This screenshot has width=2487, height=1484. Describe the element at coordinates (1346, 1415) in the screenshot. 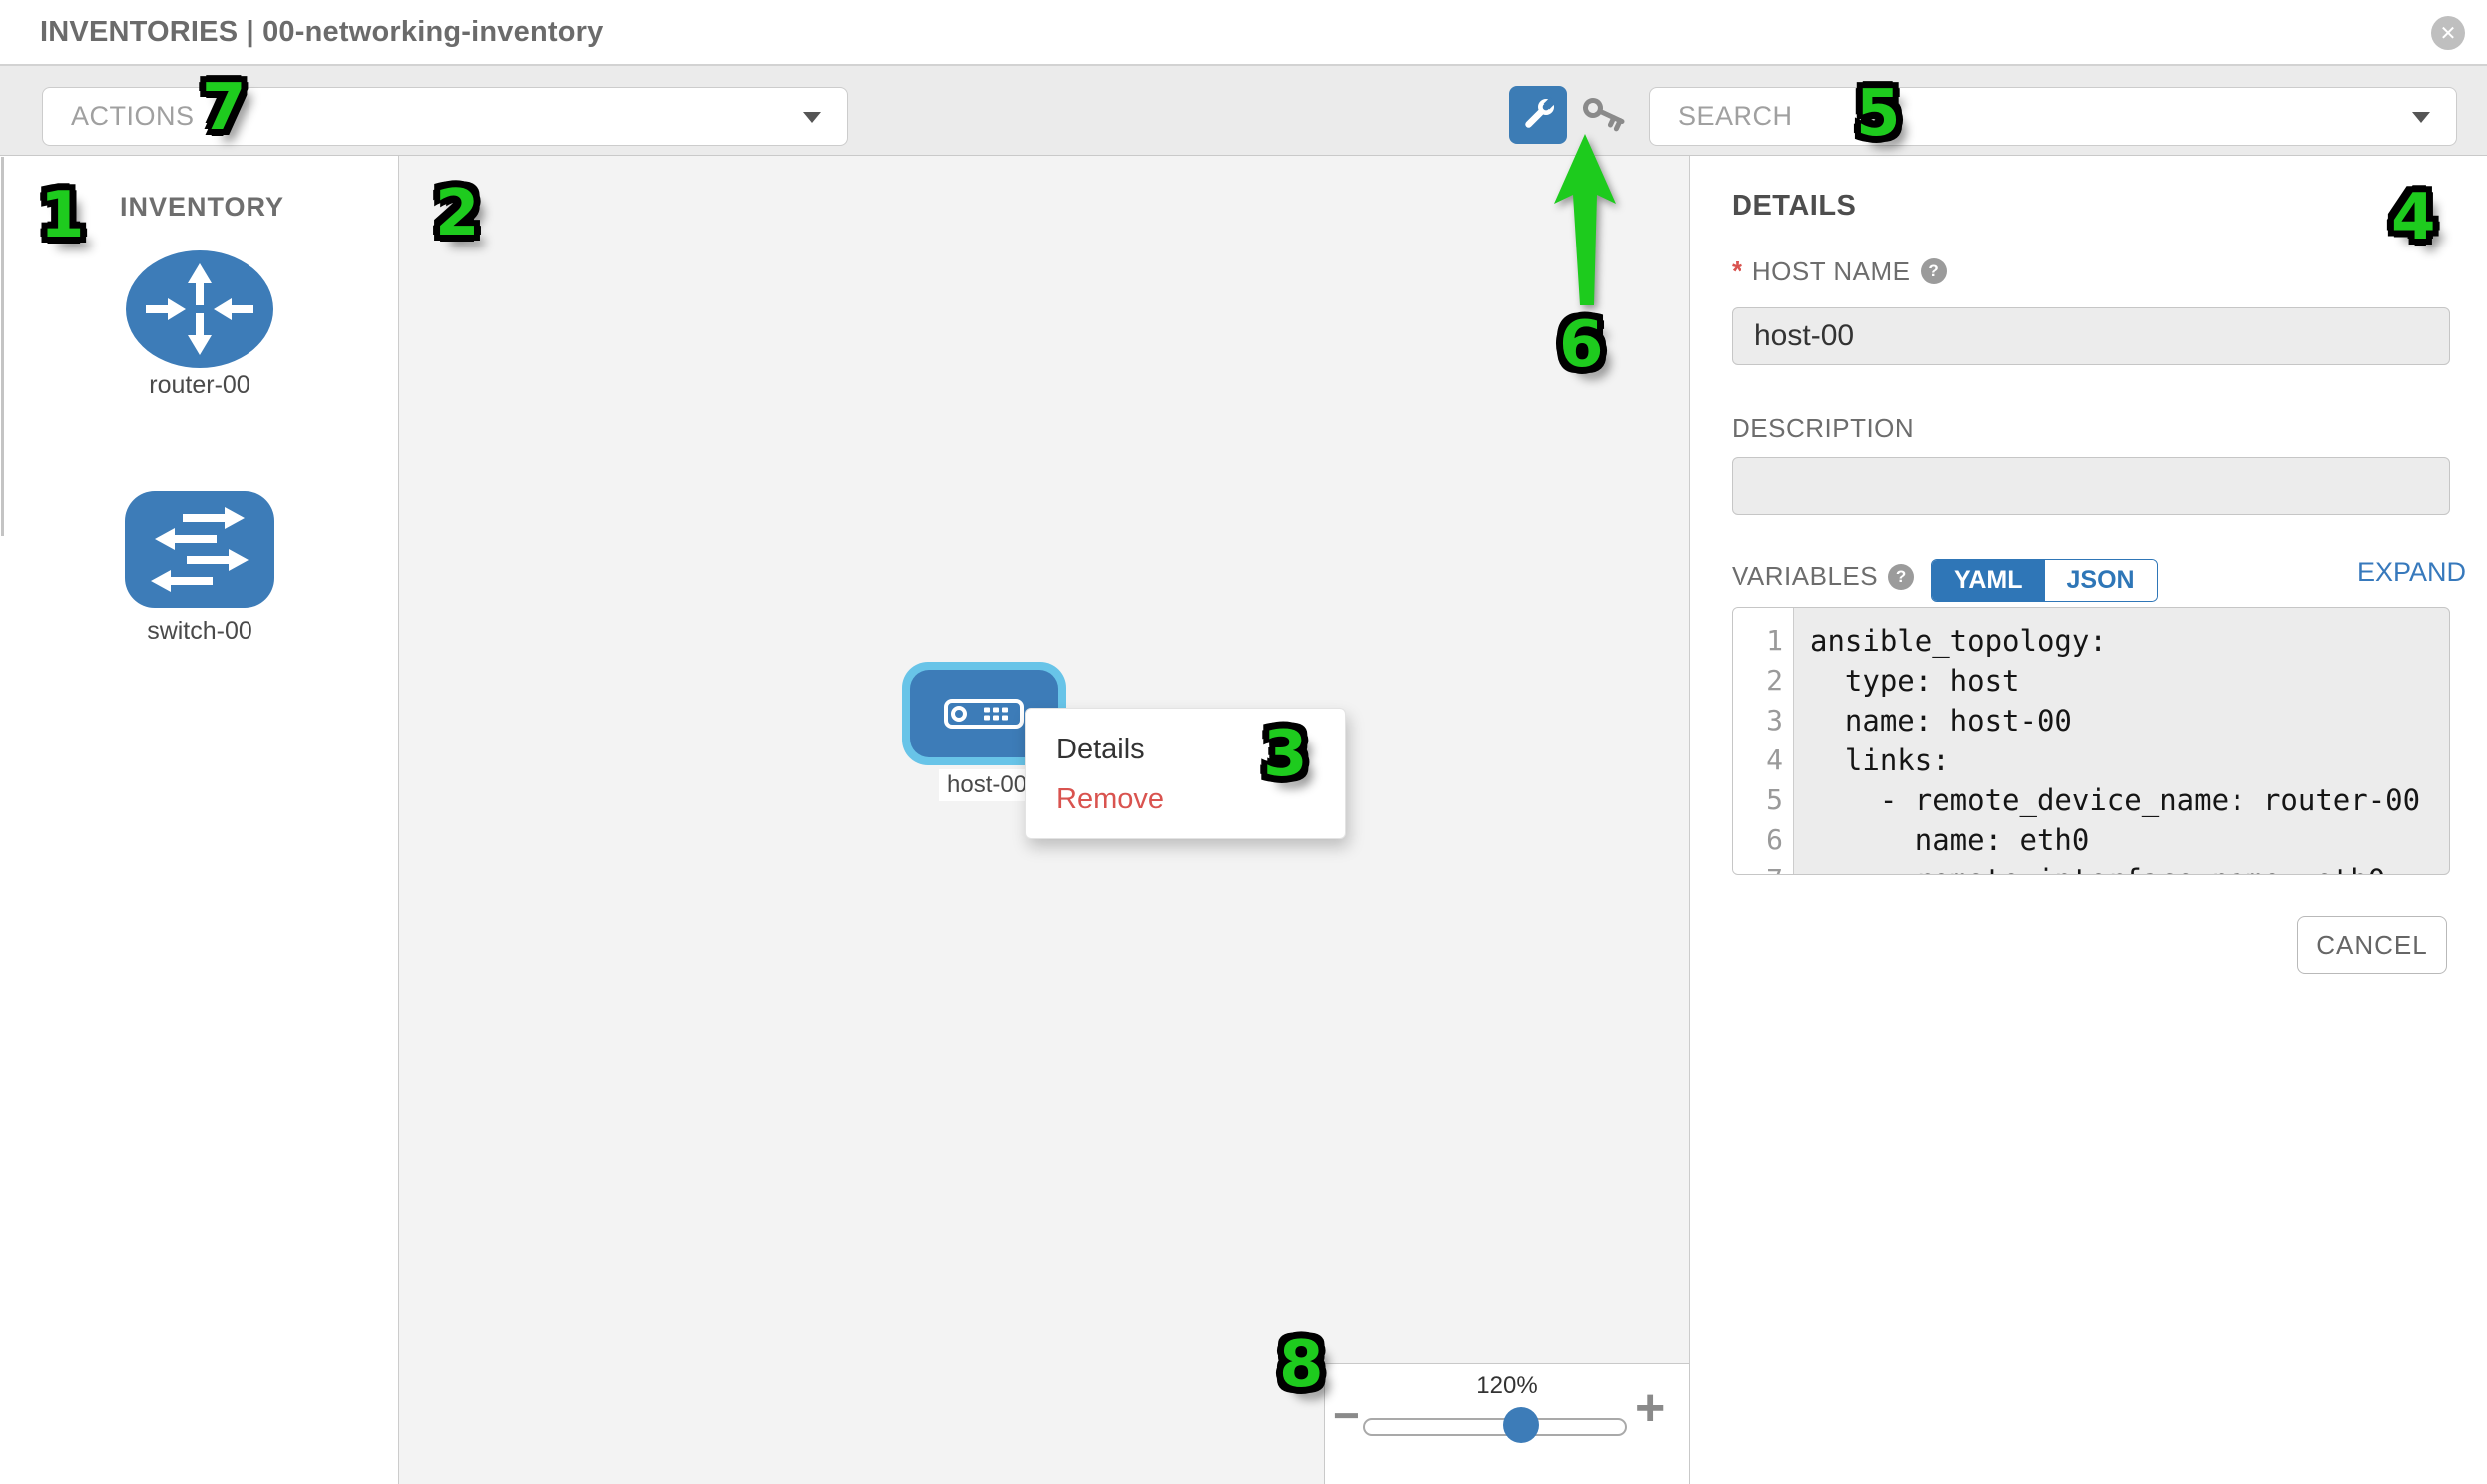

I see `zoom-out-button: −` at that location.